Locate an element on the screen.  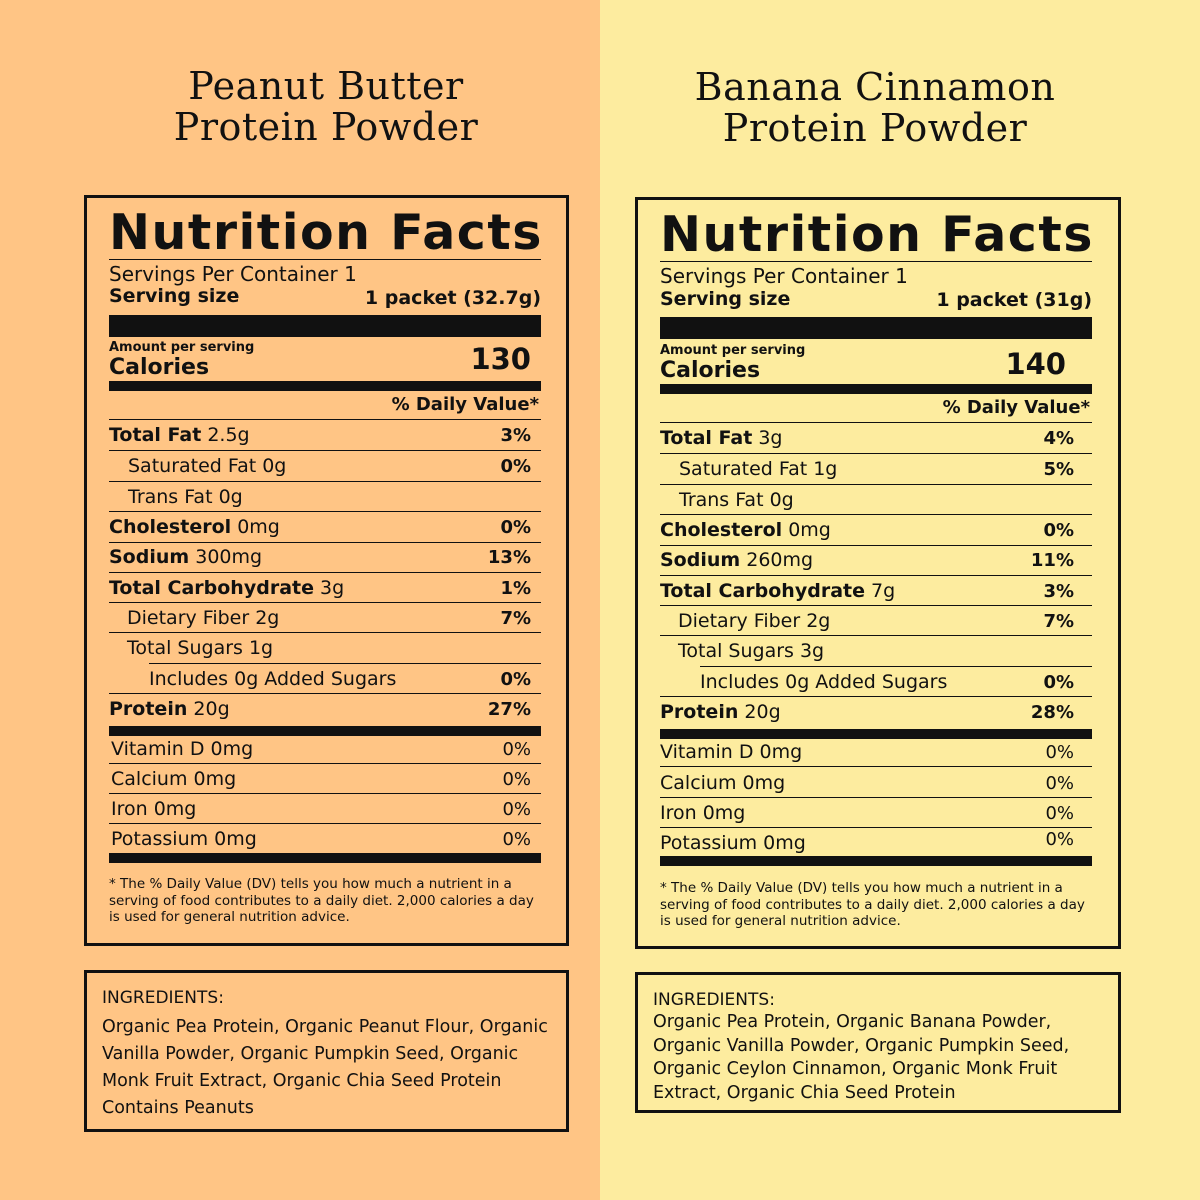
nutrient-row-saturated-fat: Saturated Fat 0g is located at coordinates (207, 466).